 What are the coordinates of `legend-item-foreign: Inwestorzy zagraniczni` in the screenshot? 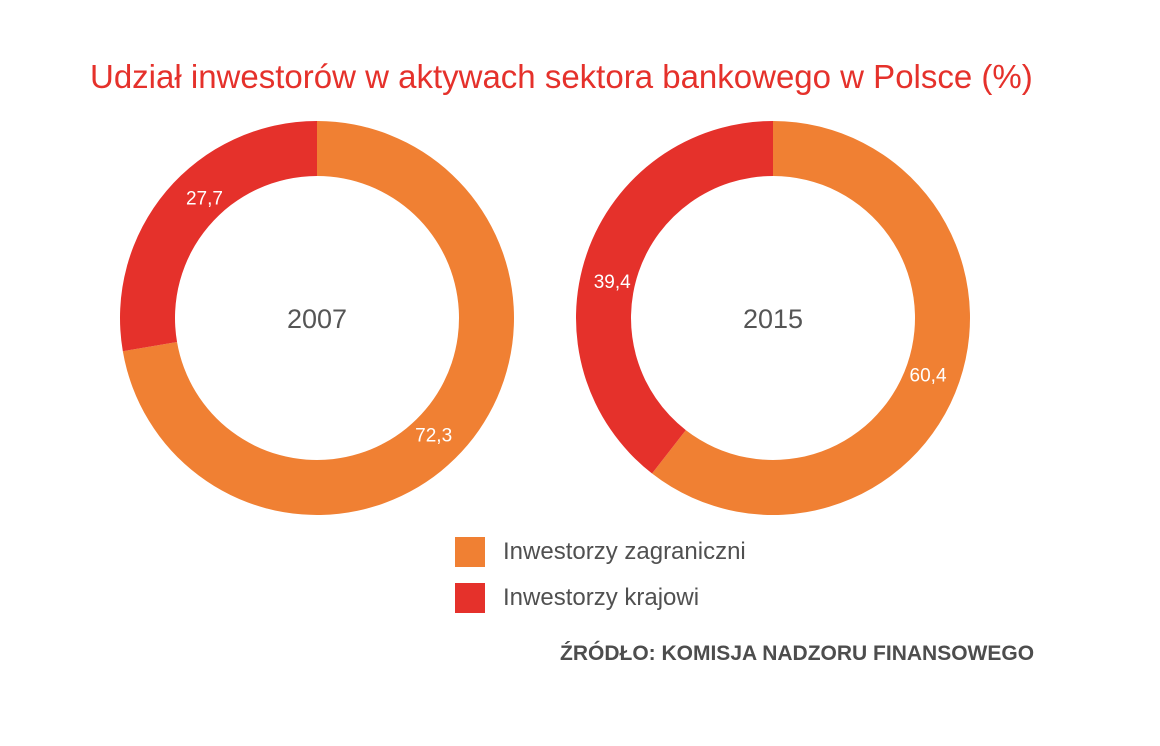 It's located at (600, 552).